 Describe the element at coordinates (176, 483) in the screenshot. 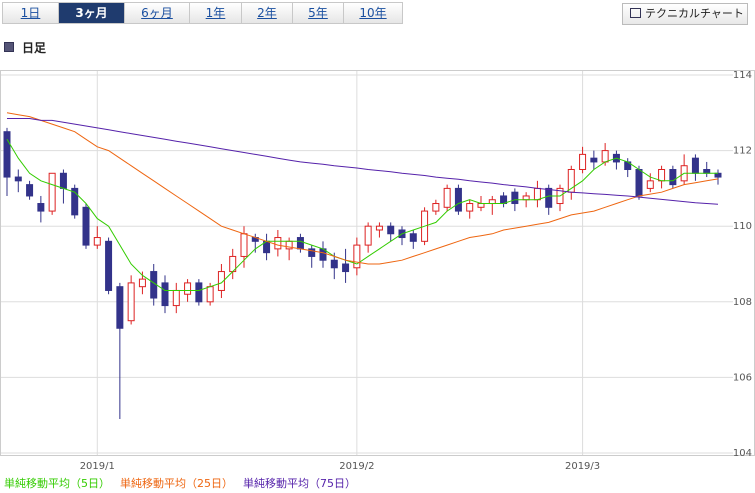

I see `legend-entry: 単純移動平均（25日）` at that location.